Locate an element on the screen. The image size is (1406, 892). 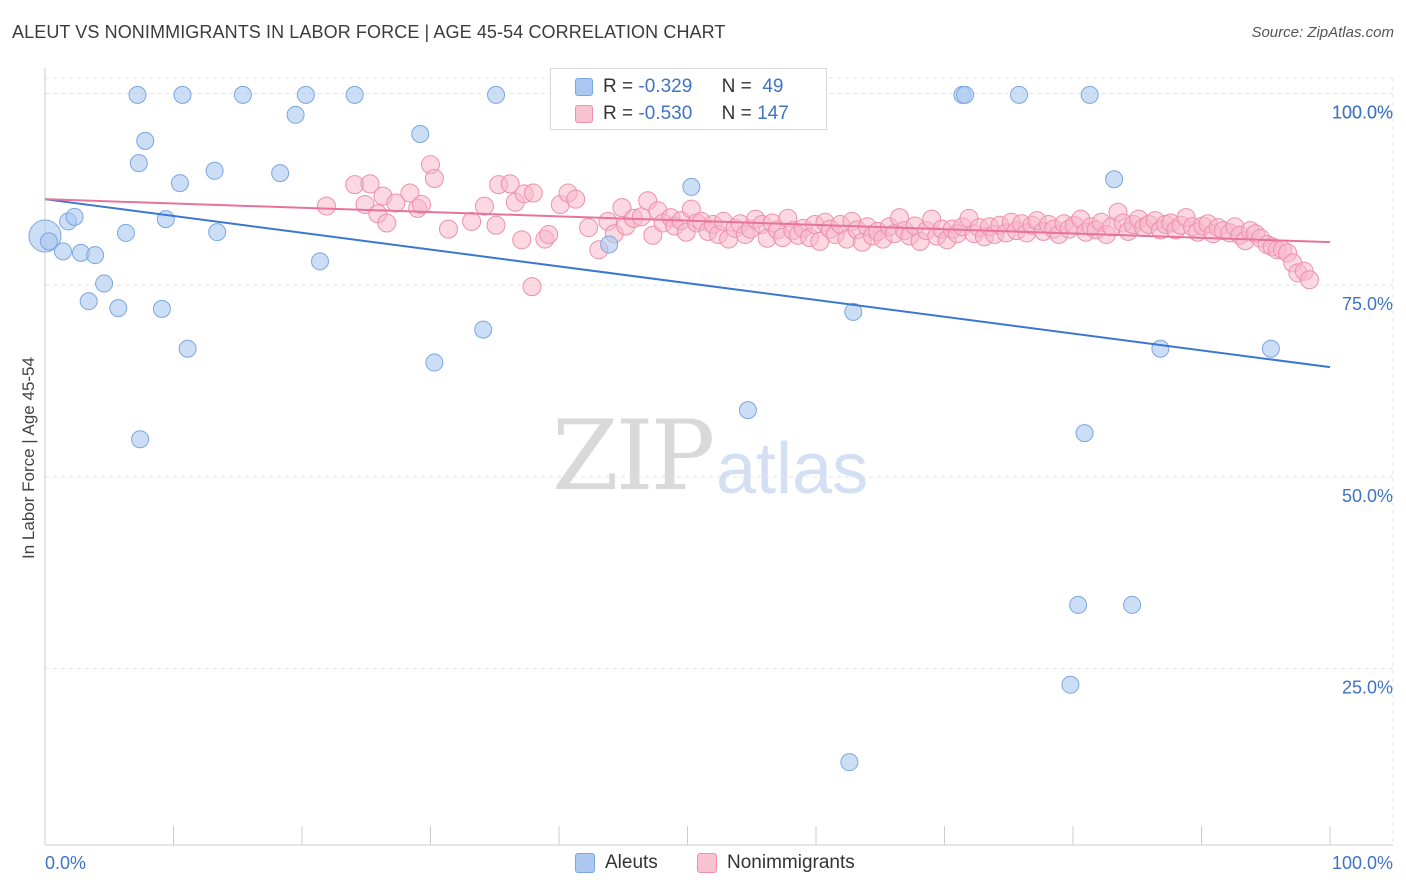
legend-n-value: 147 is located at coordinates (773, 113).